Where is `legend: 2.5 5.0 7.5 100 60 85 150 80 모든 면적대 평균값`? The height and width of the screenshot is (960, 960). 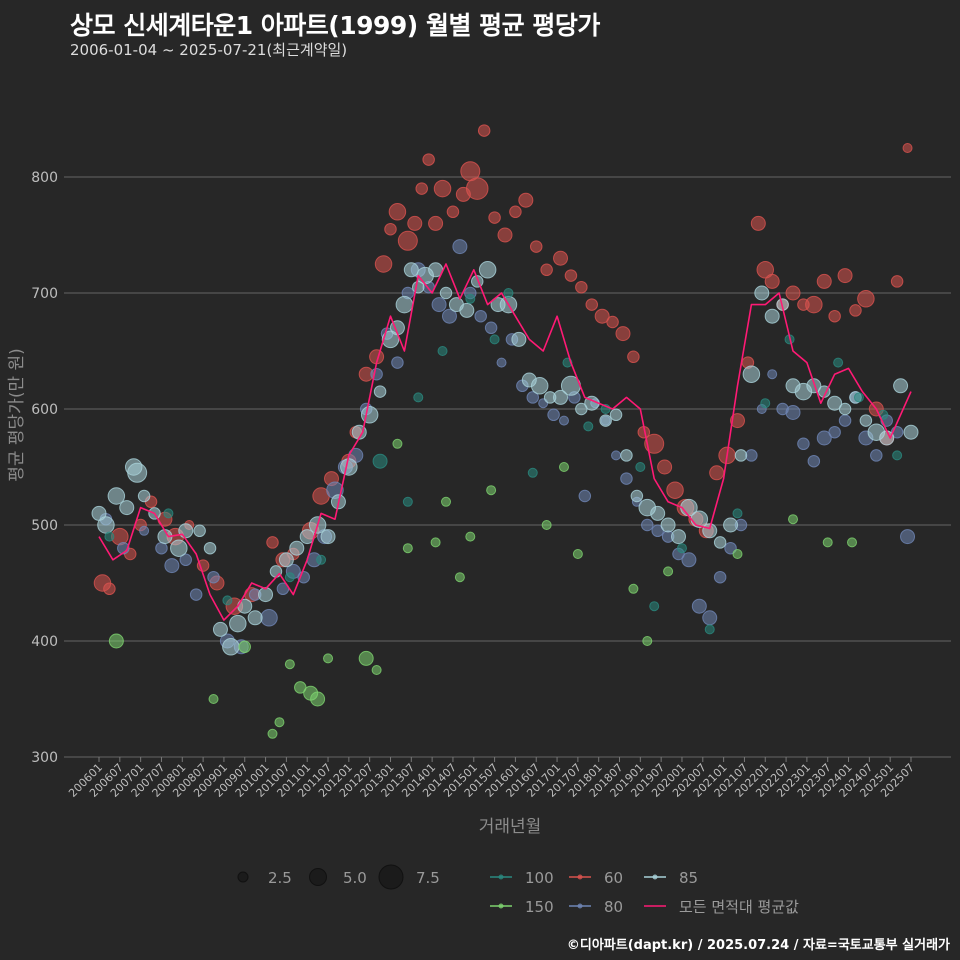 legend: 2.5 5.0 7.5 100 60 85 150 80 모든 면적대 평균값 is located at coordinates (518, 890).